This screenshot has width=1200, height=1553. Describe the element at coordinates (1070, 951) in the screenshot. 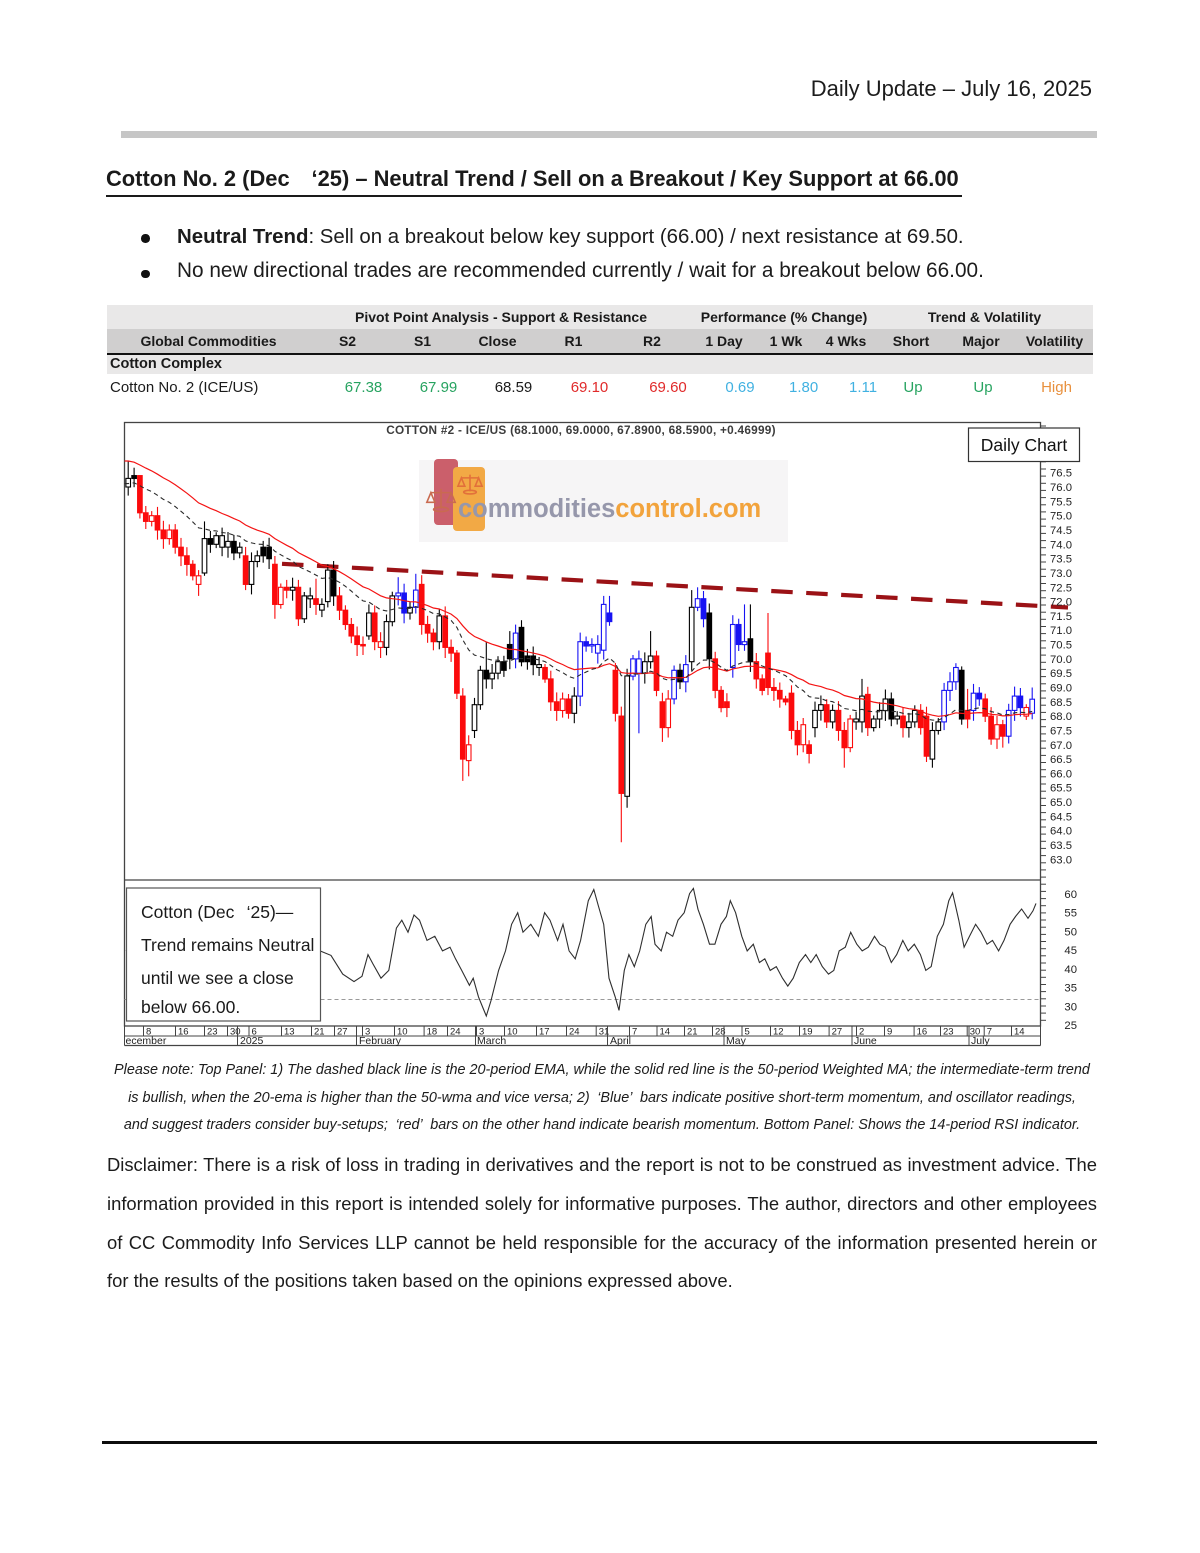

I see `svg-text: 45` at that location.